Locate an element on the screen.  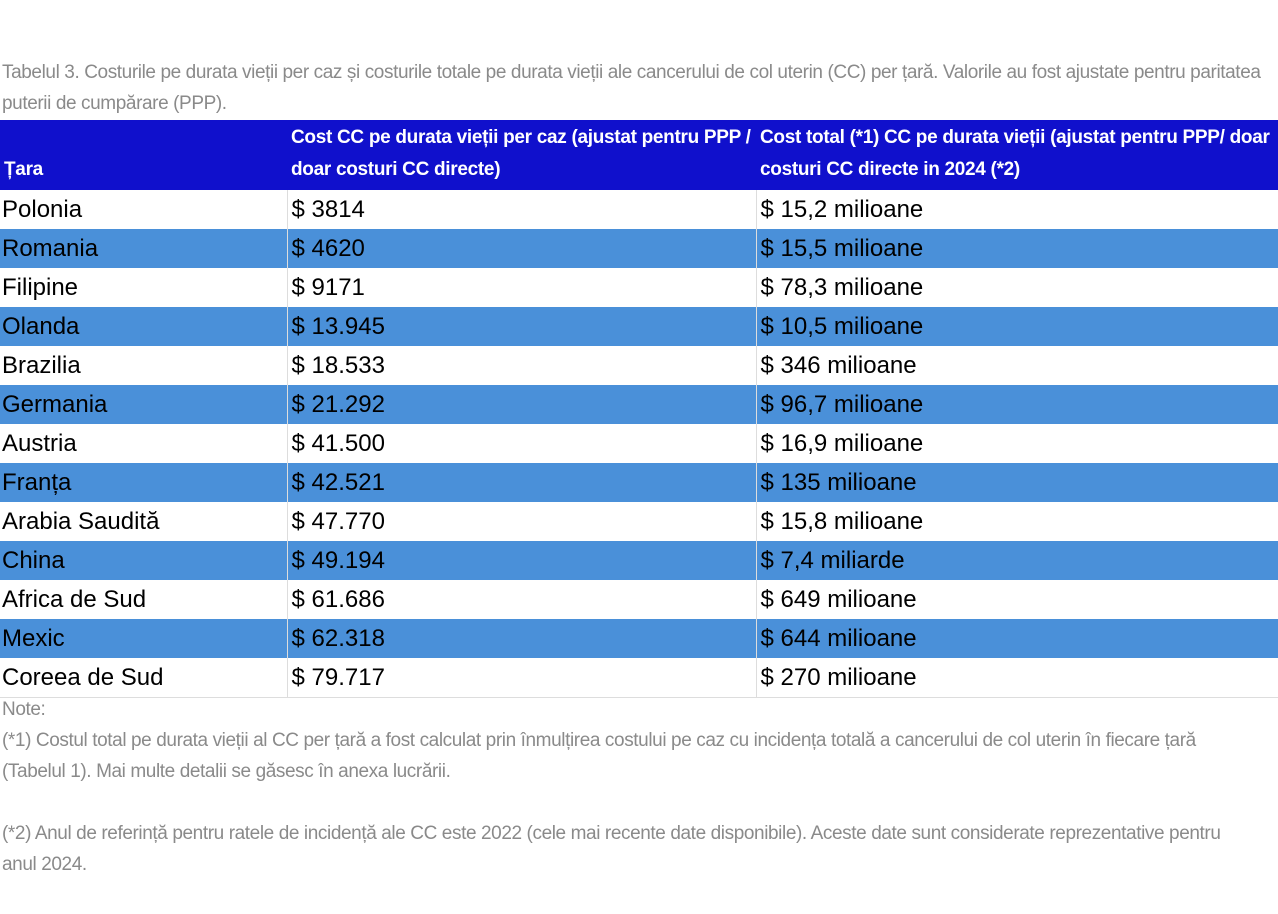
table-cell: $ 41.500 is located at coordinates (521, 443).